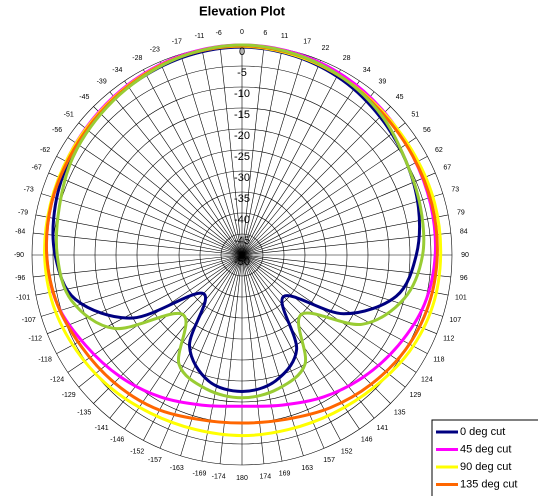 The height and width of the screenshot is (496, 538). I want to click on angle-tick-label: 34, so click(367, 70).